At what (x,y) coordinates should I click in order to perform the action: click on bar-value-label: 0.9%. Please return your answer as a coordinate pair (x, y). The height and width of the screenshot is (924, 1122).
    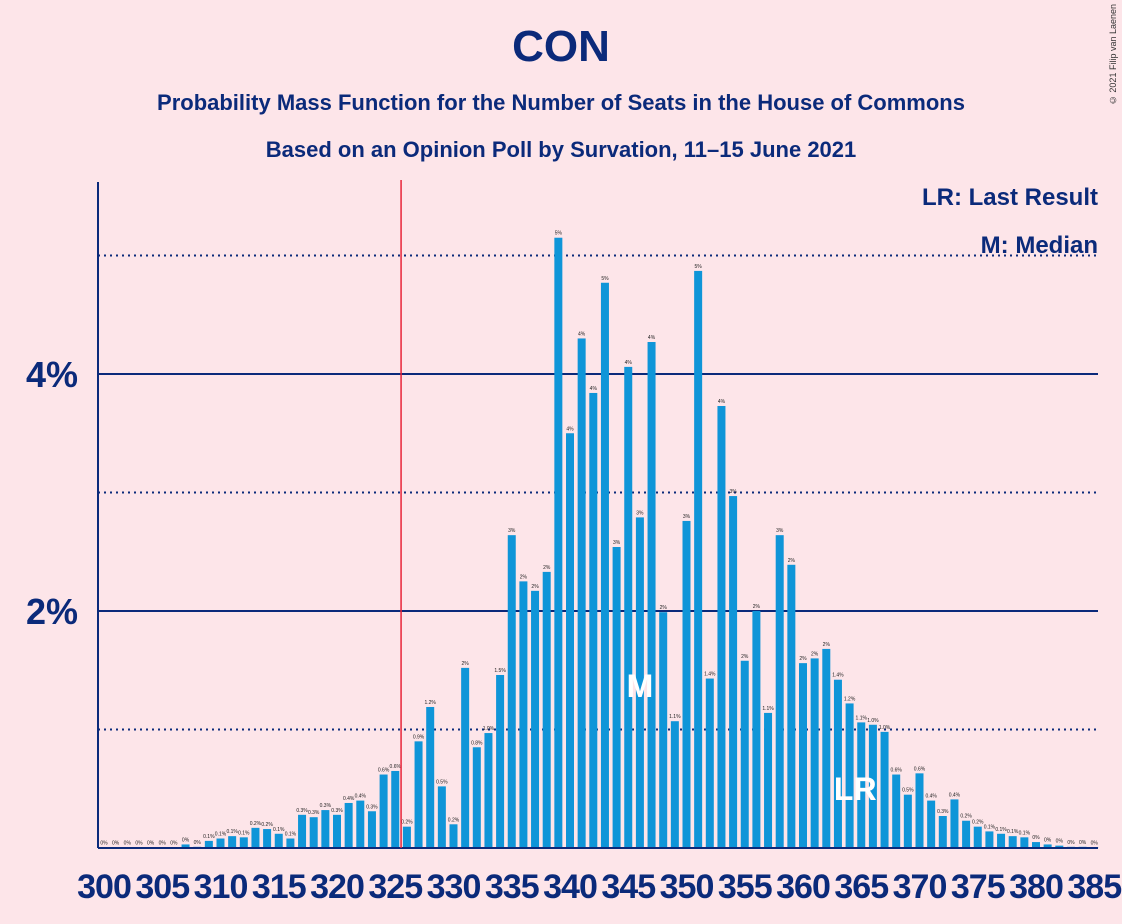
    Looking at the image, I should click on (419, 737).